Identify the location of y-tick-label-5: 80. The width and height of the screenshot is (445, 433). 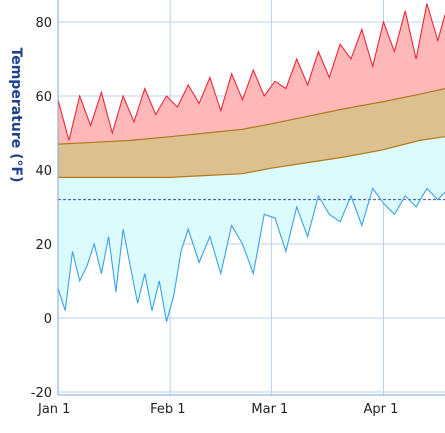
(43, 23).